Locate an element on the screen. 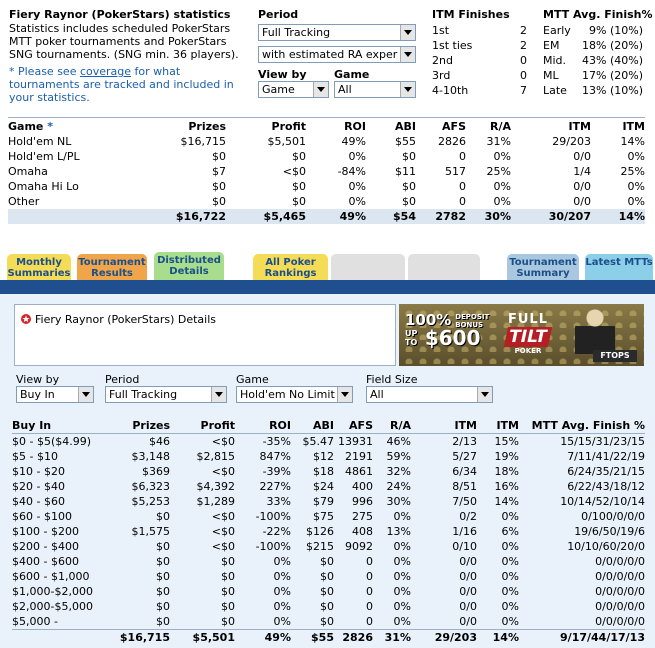 The width and height of the screenshot is (655, 648). game-table-total: $16,722 $5,465 49% $54 2782 30% 30/207 14% is located at coordinates (326, 216).